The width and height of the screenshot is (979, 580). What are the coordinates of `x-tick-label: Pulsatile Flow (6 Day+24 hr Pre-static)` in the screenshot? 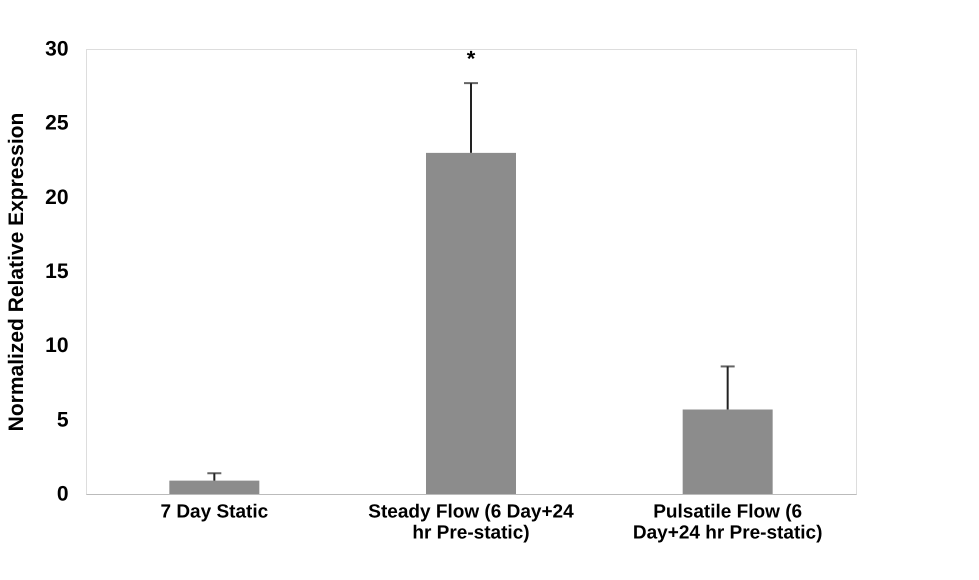 It's located at (727, 523).